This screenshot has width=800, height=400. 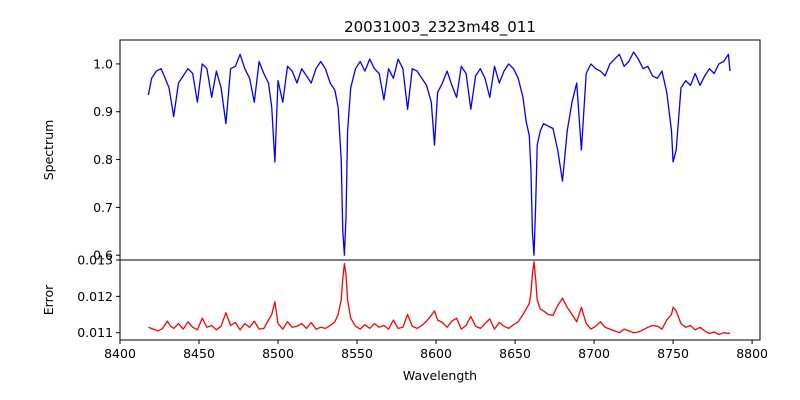 What do you see at coordinates (103, 63) in the screenshot?
I see `y-tick-label: 1.0` at bounding box center [103, 63].